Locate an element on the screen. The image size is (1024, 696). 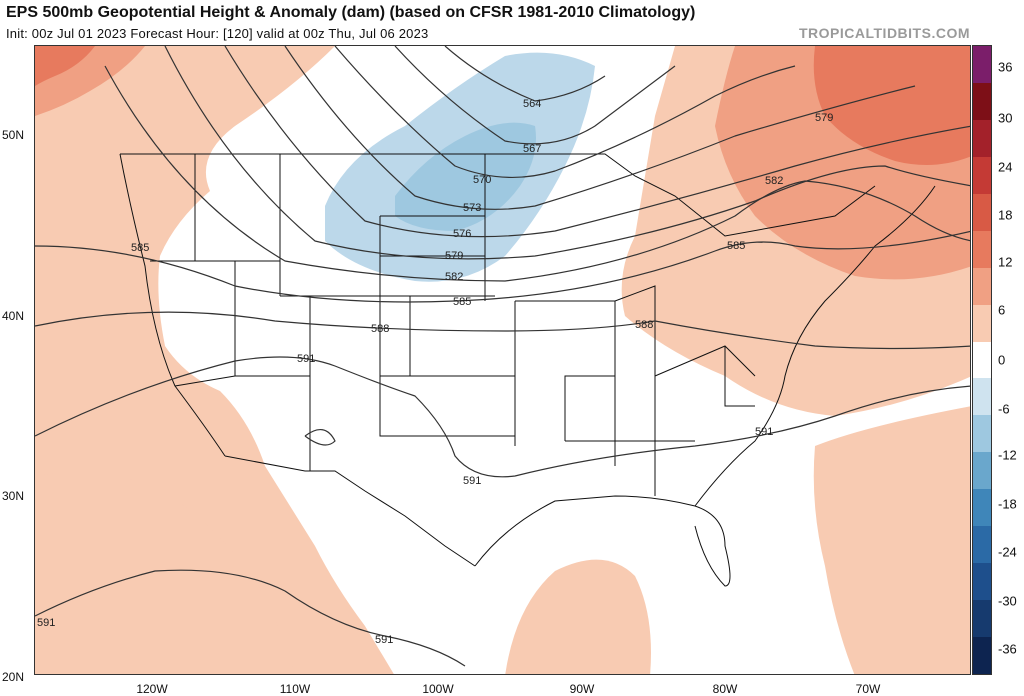
colorbar-tick-label: -36 is located at coordinates (1007, 649).